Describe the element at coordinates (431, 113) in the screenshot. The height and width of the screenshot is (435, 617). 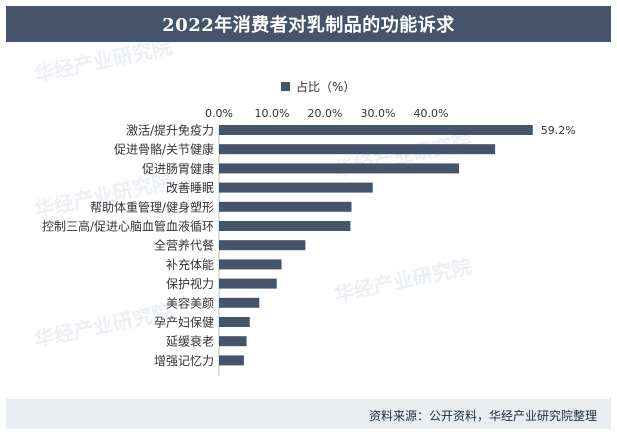
I see `x-tick-label: 40.0%` at that location.